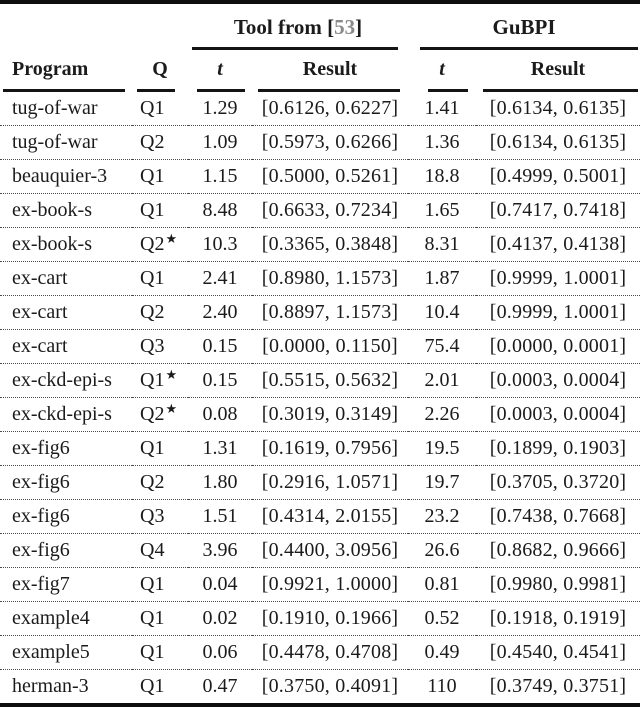 Image resolution: width=640 pixels, height=707 pixels. I want to click on result-tool-cell: [0.6126, 0.6227], so click(330, 108).